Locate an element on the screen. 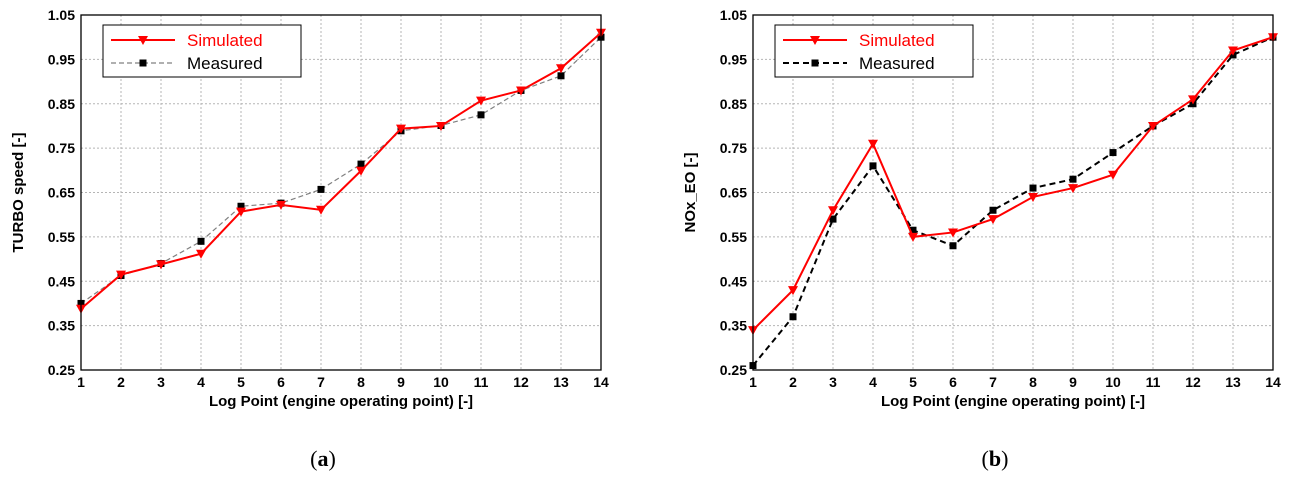 This screenshot has height=479, width=1290. c0-y-tick-7: 0.95 is located at coordinates (61, 59).